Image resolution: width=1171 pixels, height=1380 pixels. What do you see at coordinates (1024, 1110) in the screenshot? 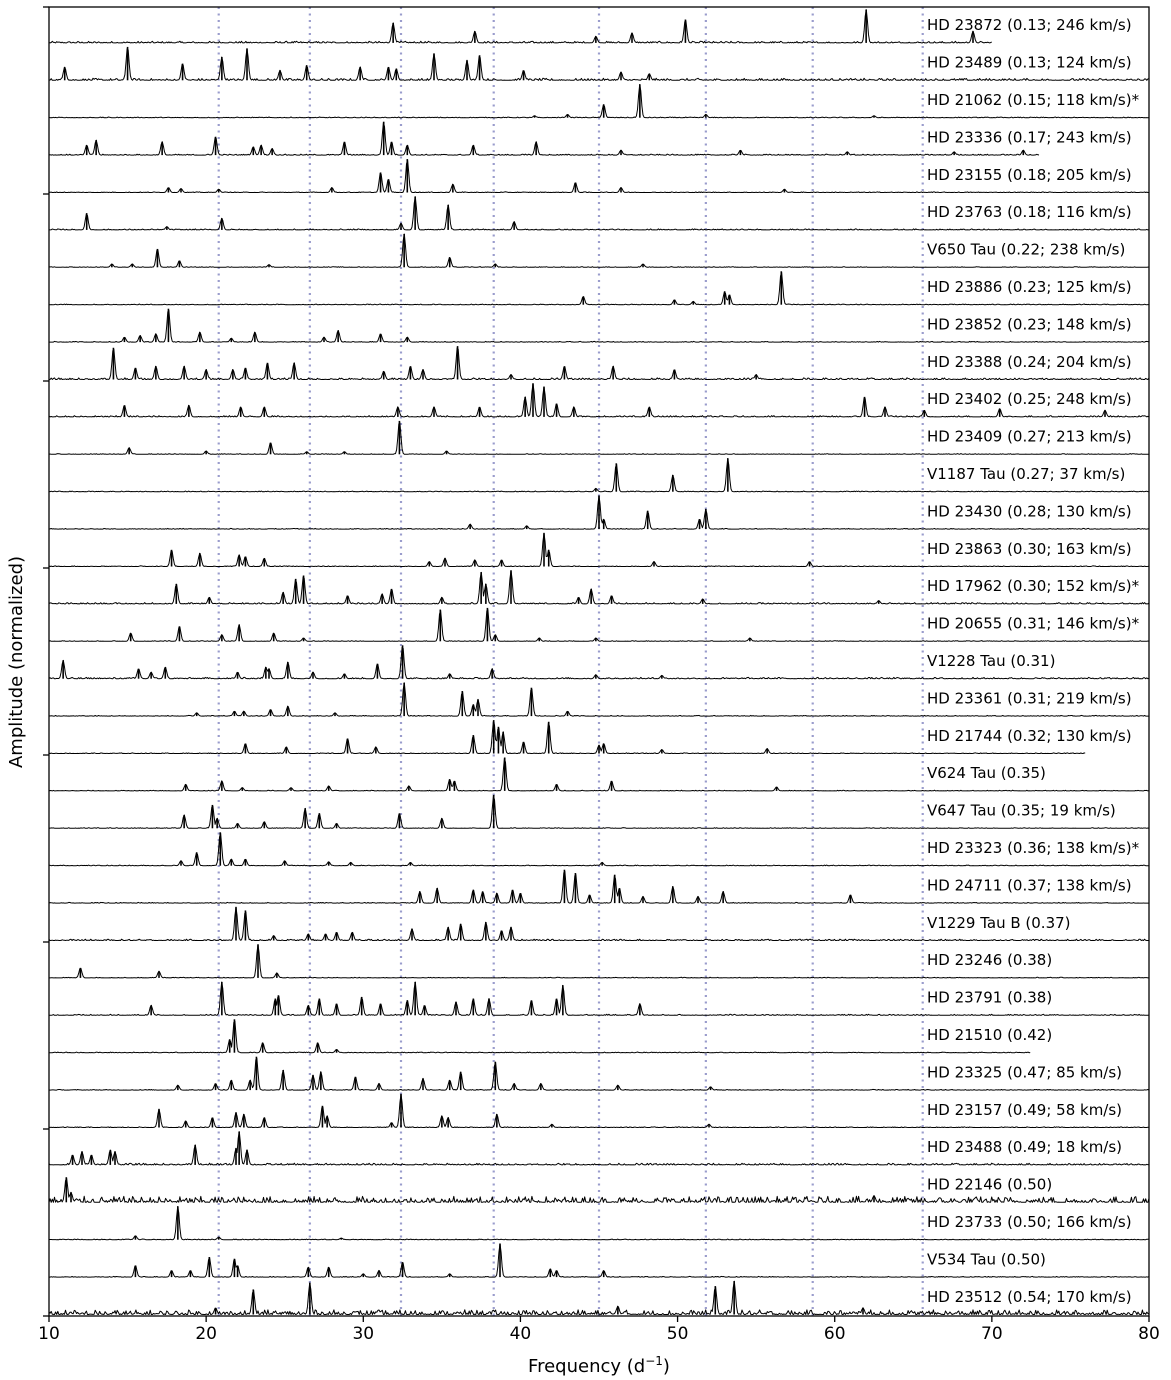
I see `series-label-29: HD 23157 (0.49; 58 km/s)` at bounding box center [1024, 1110].